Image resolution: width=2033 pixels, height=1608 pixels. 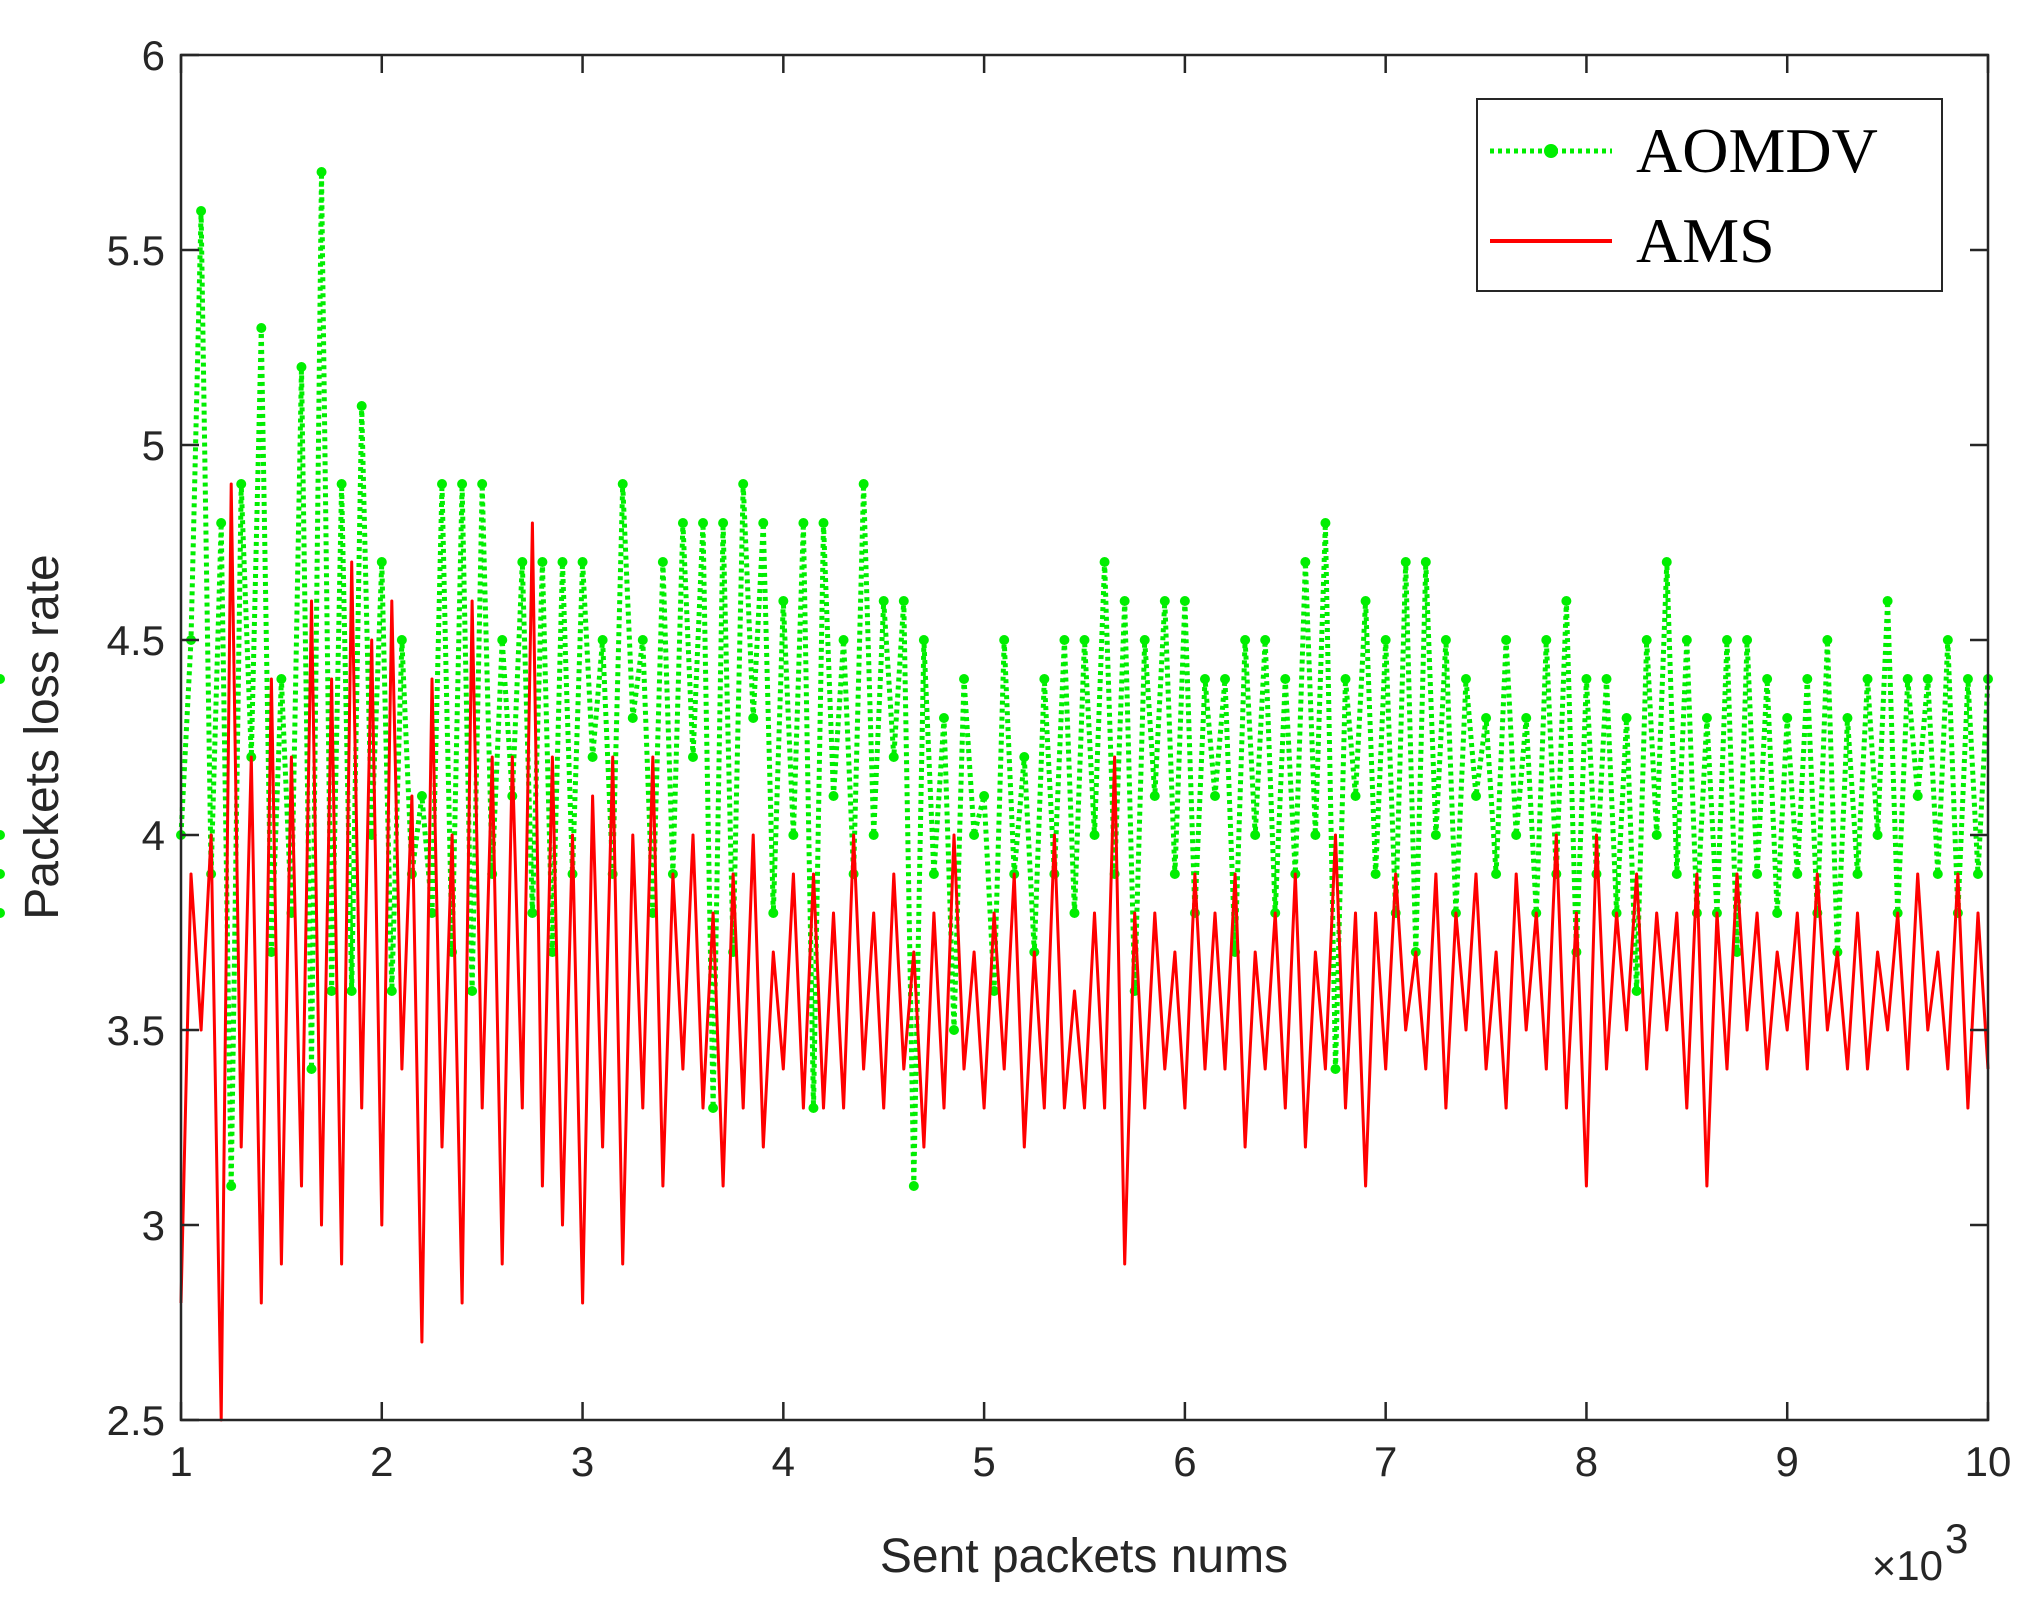 I want to click on y-tick-labels: 2.5 3 3.5 4 4.5 5 5.5 6, so click(x=136, y=738).